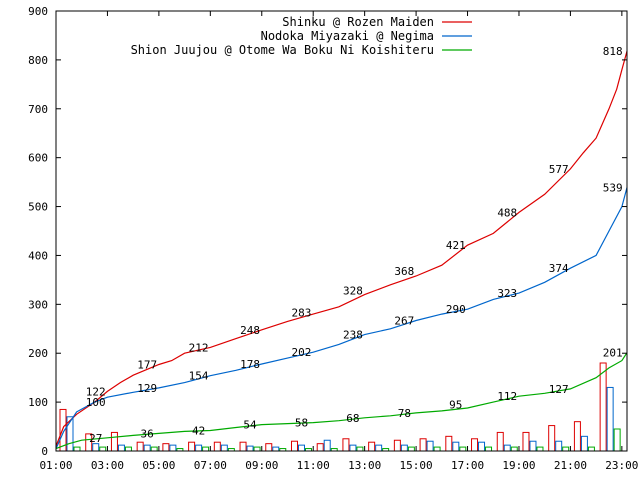 The image size is (640, 480). What do you see at coordinates (559, 169) in the screenshot?
I see `data-label: 577` at bounding box center [559, 169].